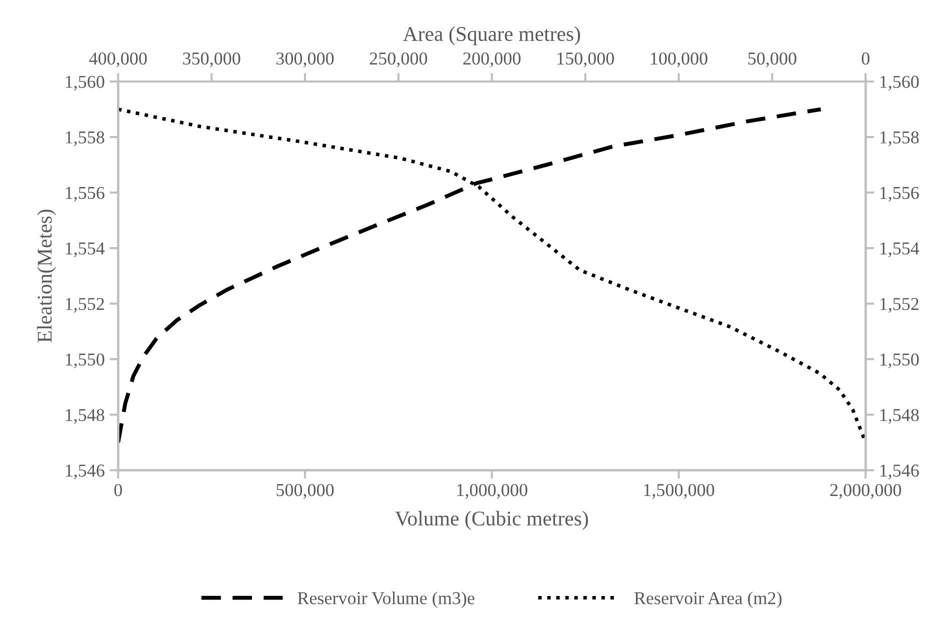 The image size is (945, 627). What do you see at coordinates (491, 36) in the screenshot?
I see `x2-axis-title: Area (Square metres)` at bounding box center [491, 36].